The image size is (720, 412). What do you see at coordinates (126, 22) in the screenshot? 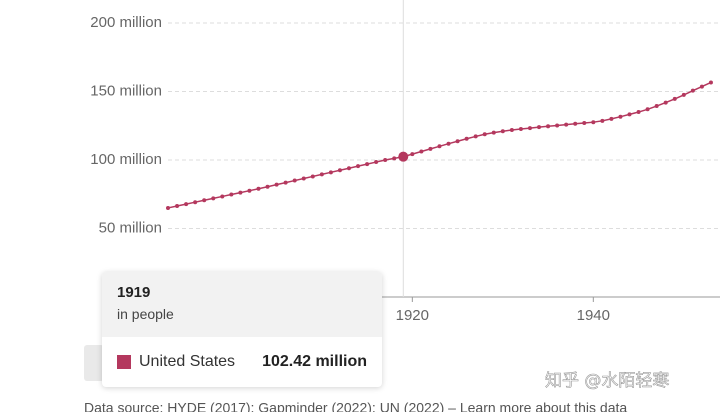
I see `y-tick-label: 200 million` at bounding box center [126, 22].